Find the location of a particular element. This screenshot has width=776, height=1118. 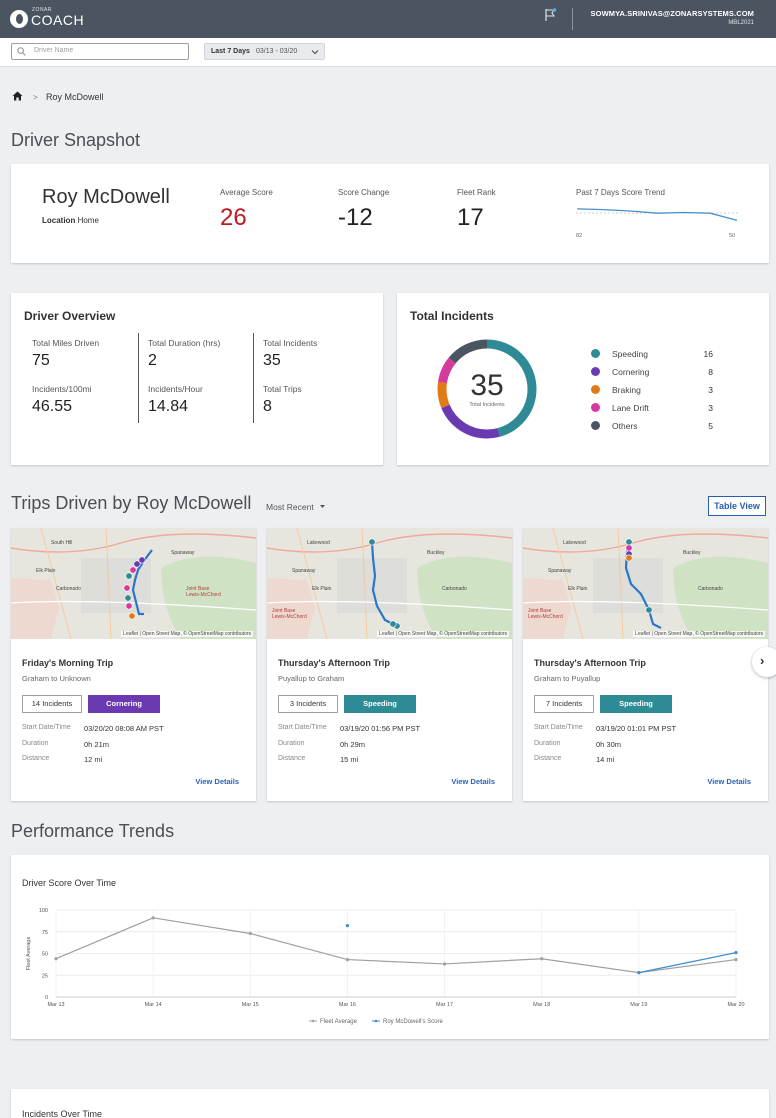

incidents-over-time-card: Incidents Over Time is located at coordinates (390, 1103).